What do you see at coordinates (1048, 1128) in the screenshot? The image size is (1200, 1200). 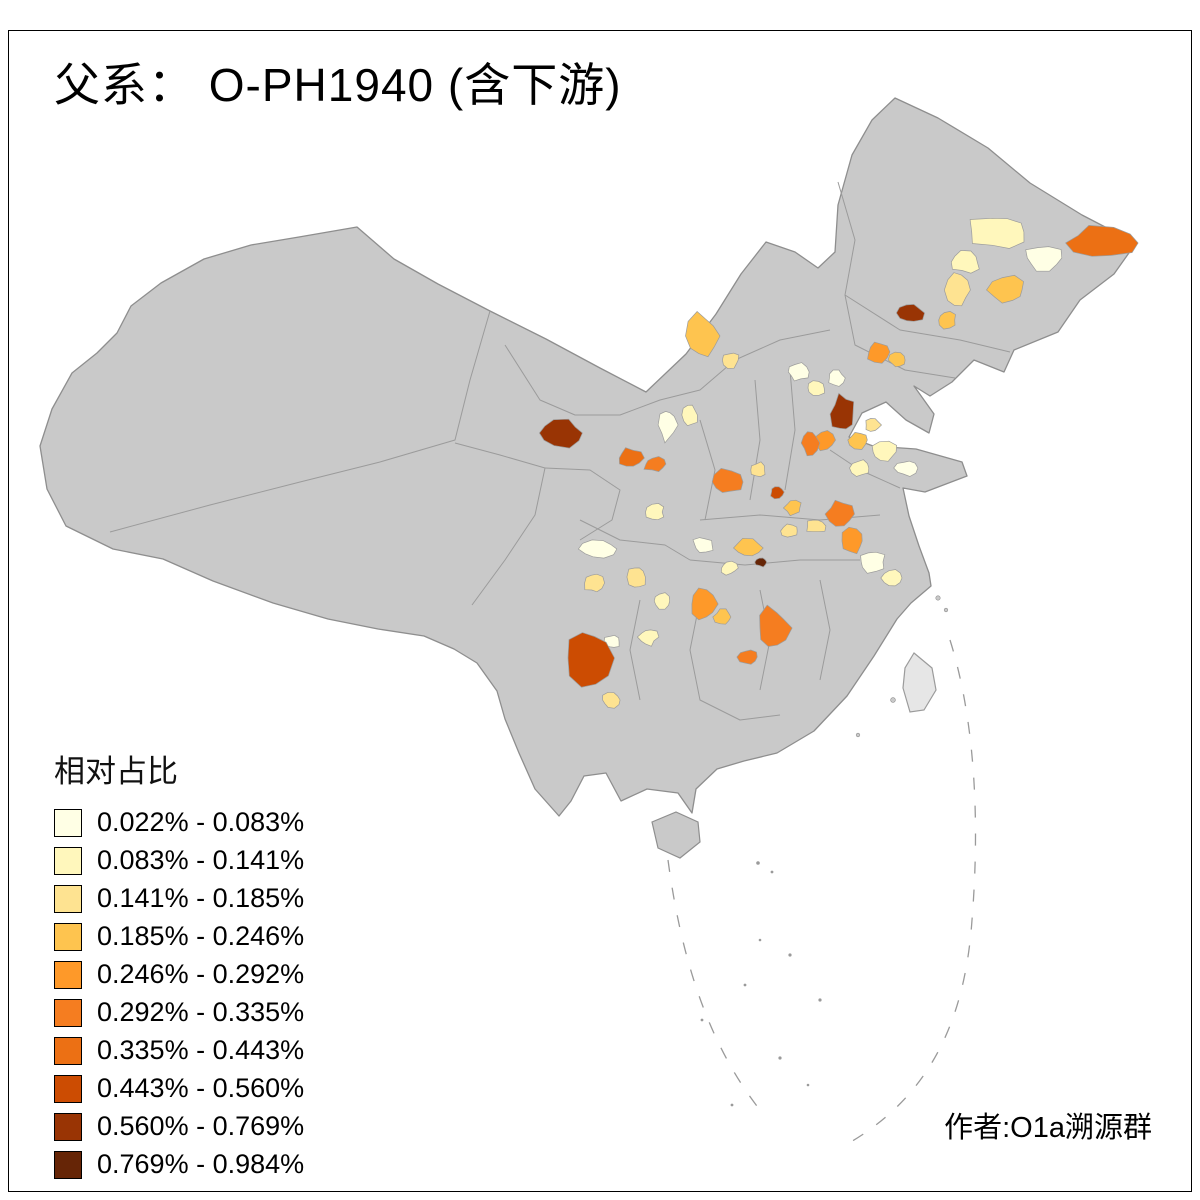 I see `author-credit: 作者:O1a溯源群` at bounding box center [1048, 1128].